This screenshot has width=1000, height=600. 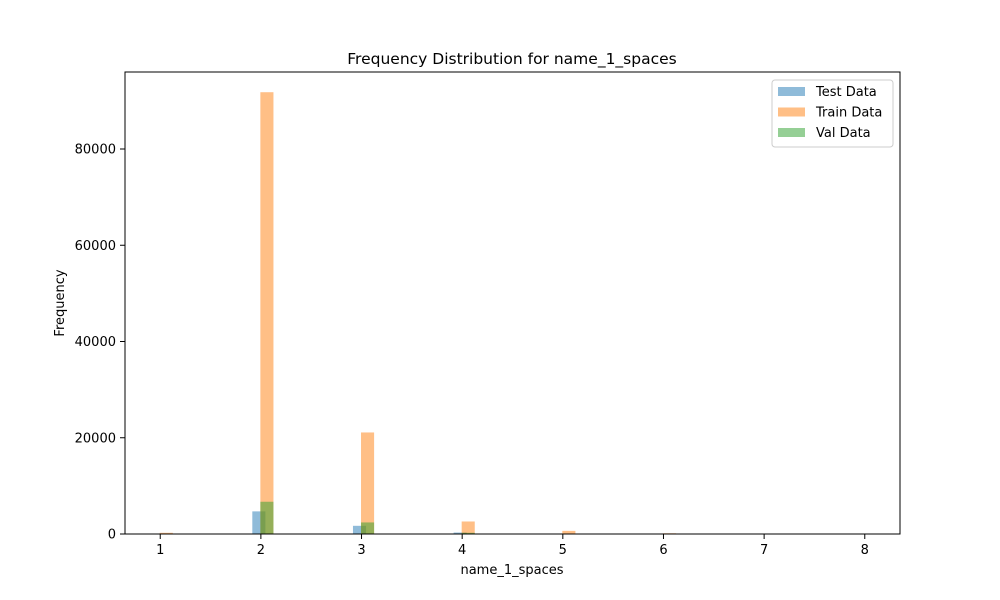 I want to click on x-tick-label: 5, so click(x=563, y=550).